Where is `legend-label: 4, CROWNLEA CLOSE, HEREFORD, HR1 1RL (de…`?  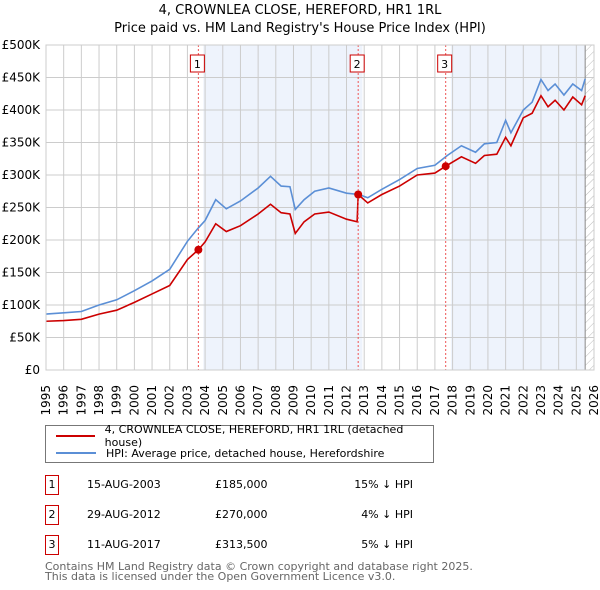
legend-label: 4, CROWNLEA CLOSE, HEREFORD, HR1 1RL (de… is located at coordinates (254, 436).